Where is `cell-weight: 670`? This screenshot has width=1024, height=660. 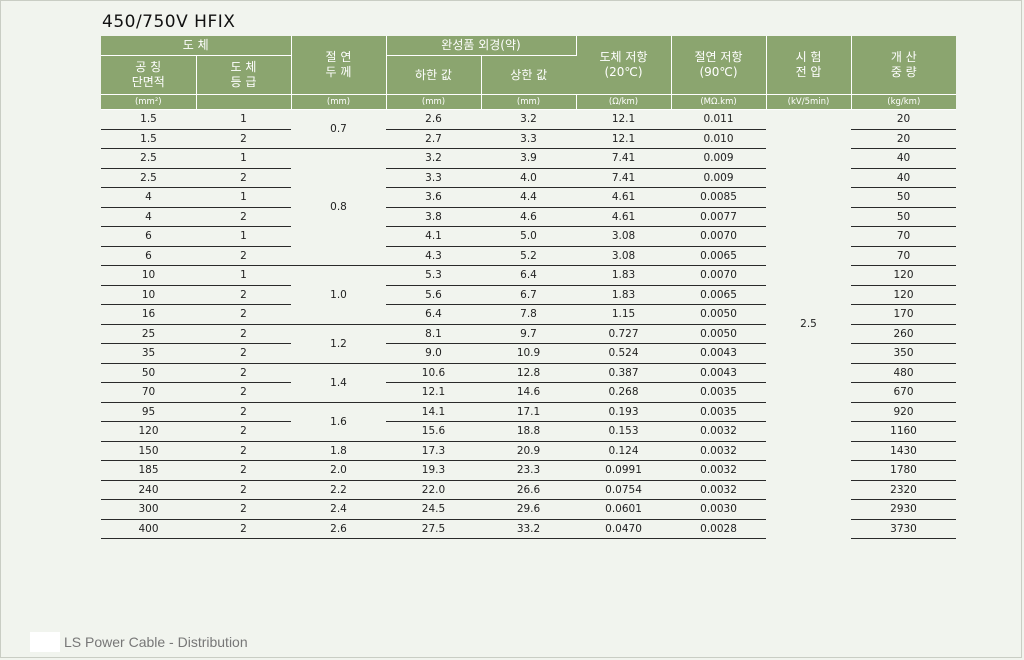 cell-weight: 670 is located at coordinates (904, 392).